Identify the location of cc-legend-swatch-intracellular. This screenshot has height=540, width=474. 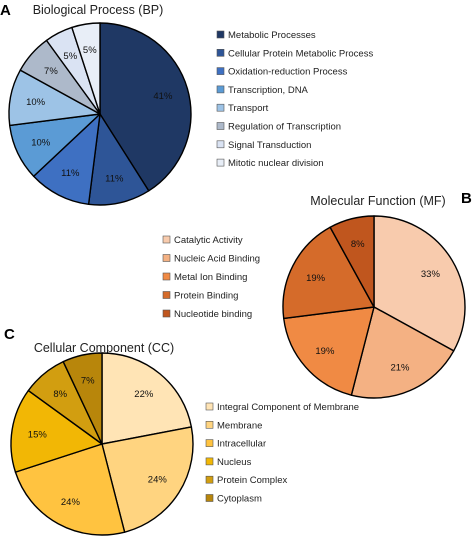
(209, 443).